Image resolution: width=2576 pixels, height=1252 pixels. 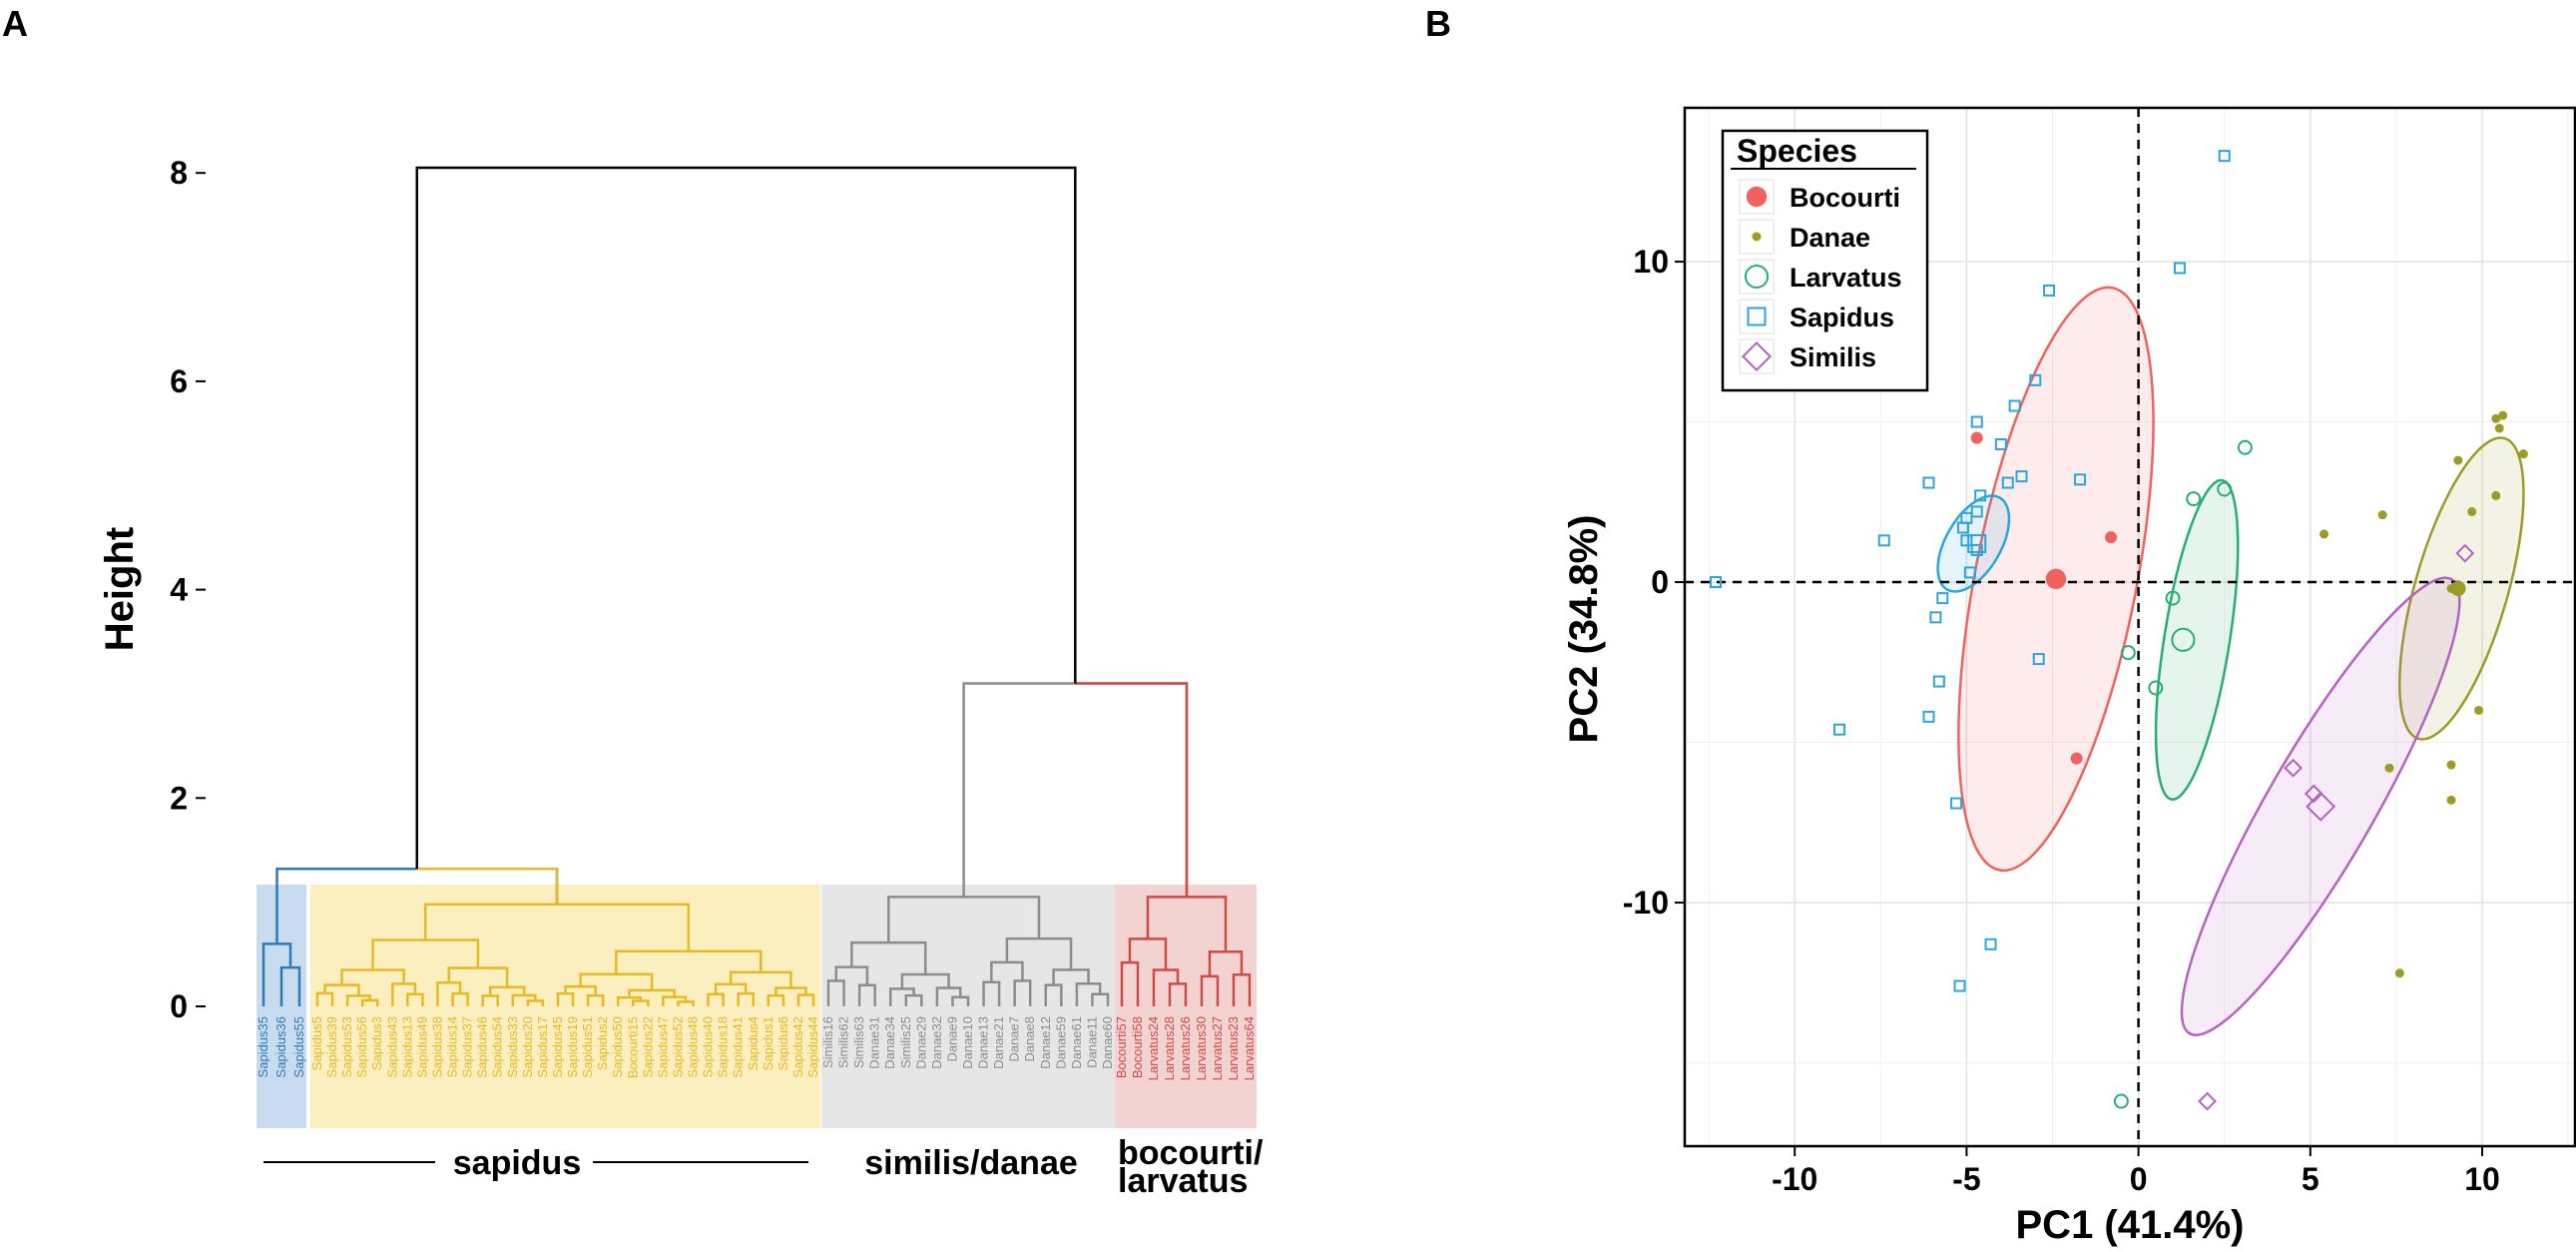 I want to click on dendrogram-group-backgrounds, so click(x=757, y=1006).